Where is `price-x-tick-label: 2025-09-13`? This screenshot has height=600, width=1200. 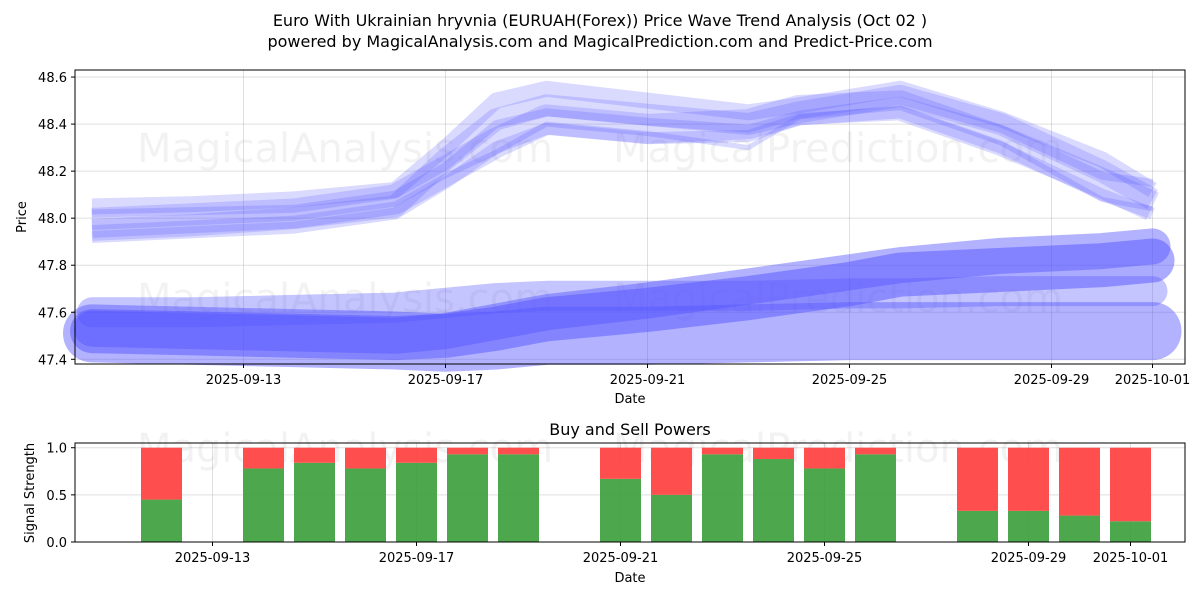
price-x-tick-label: 2025-09-13 is located at coordinates (244, 380).